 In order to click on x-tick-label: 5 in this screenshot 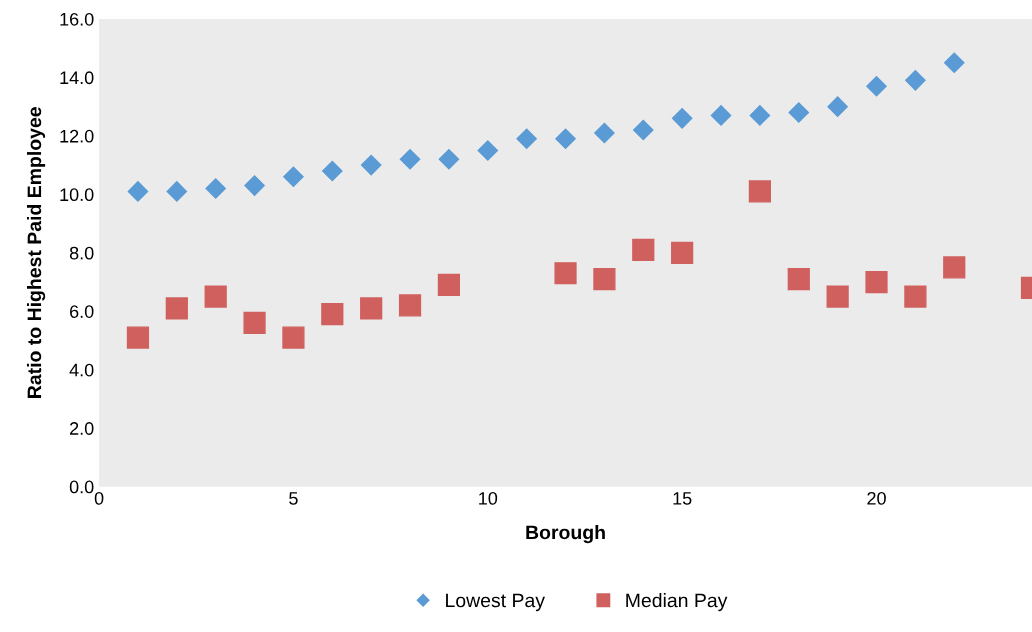, I will do `click(293, 498)`.